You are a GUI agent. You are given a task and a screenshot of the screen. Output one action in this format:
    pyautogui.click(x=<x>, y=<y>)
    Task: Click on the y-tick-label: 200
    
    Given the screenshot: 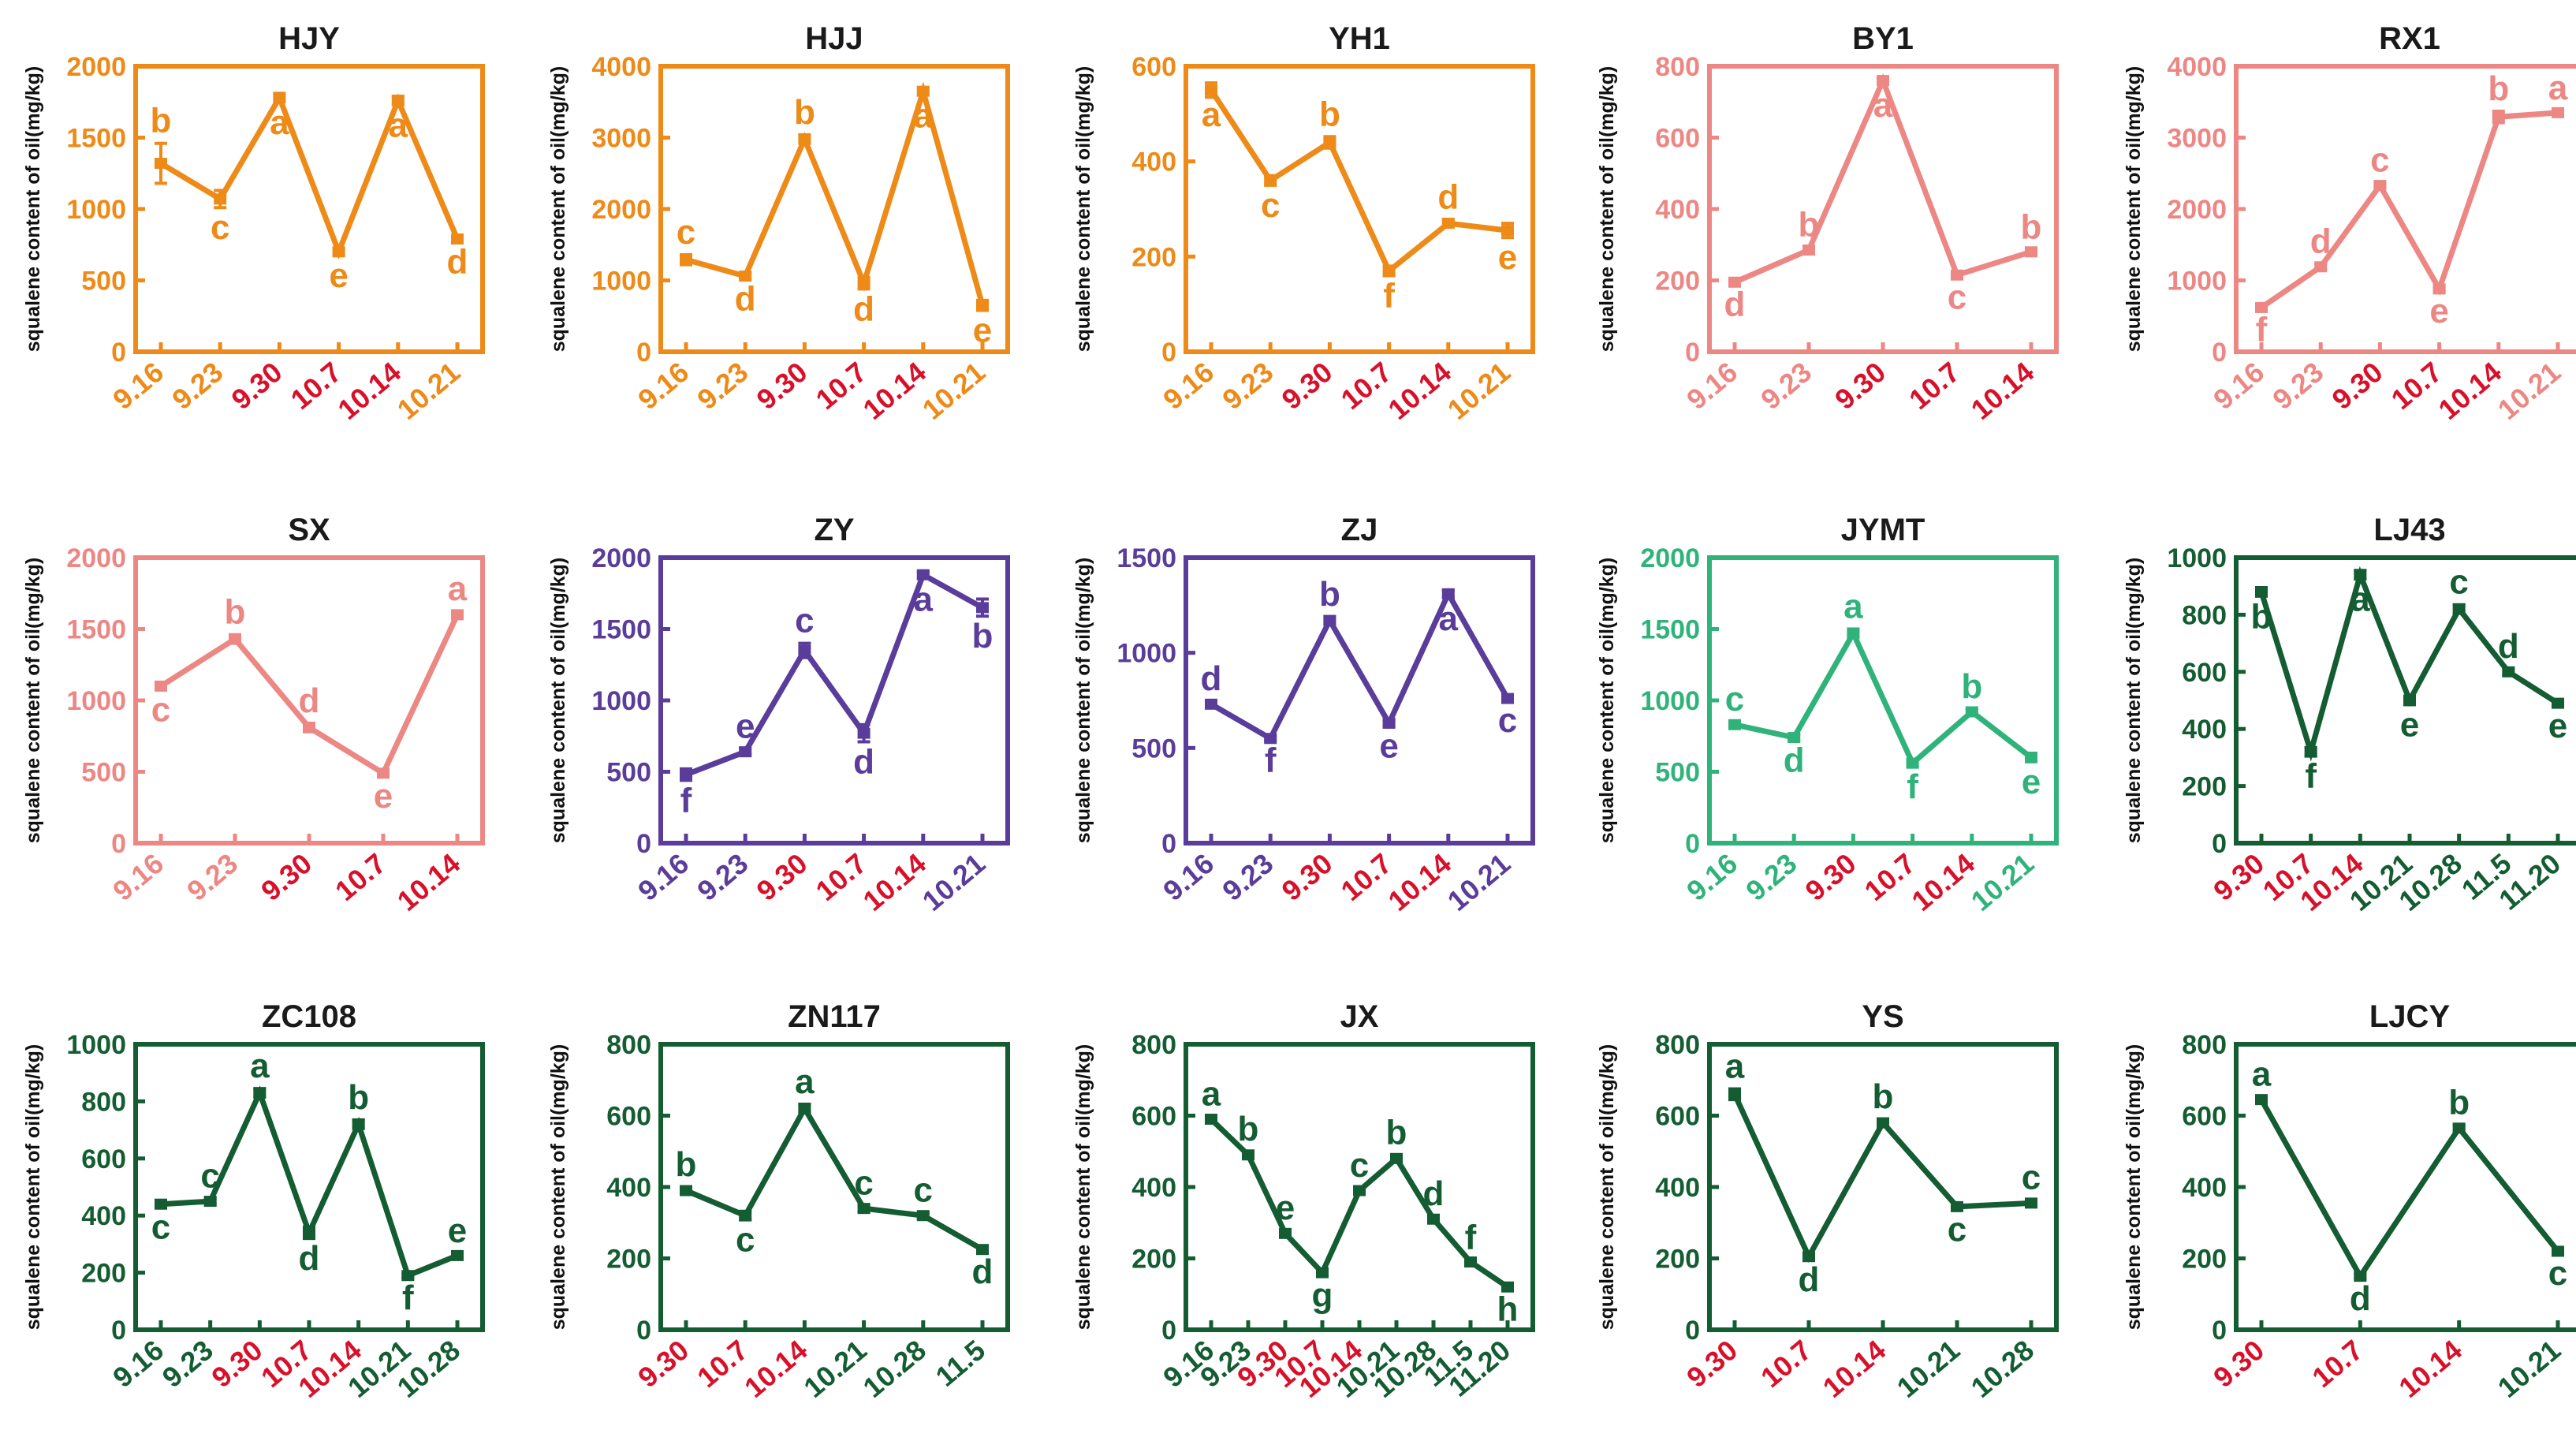 What is the action you would take?
    pyautogui.click(x=1154, y=1260)
    